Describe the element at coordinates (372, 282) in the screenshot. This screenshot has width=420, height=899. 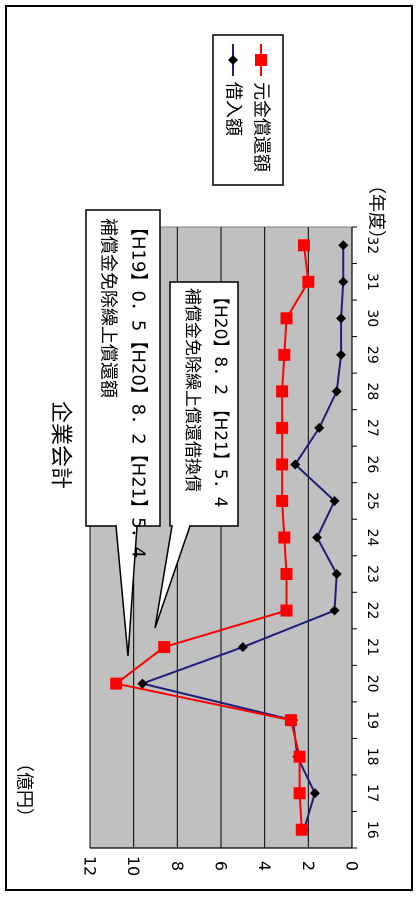
I see `x-tick-label: 31` at that location.